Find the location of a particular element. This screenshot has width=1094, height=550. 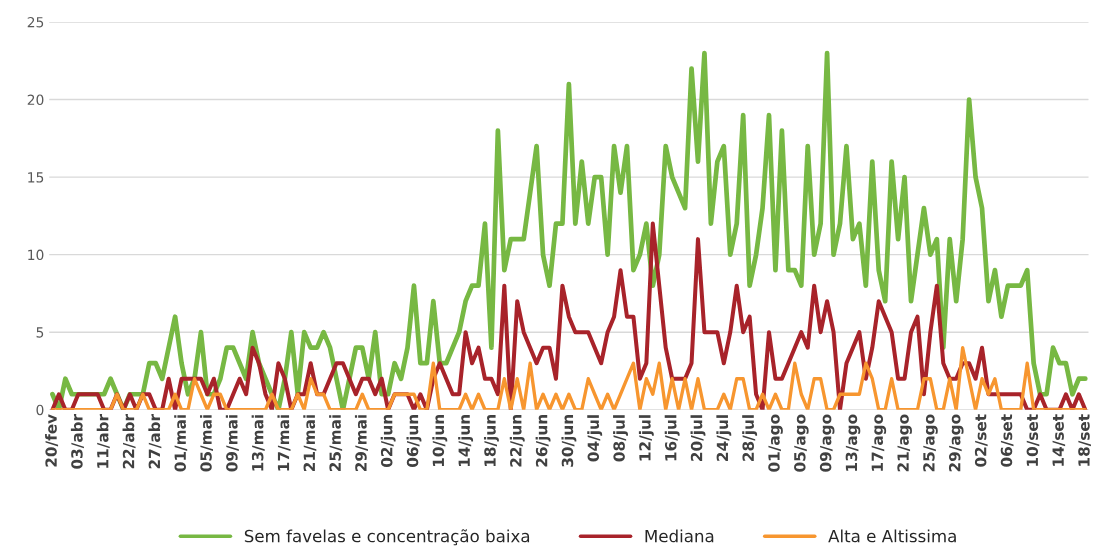

y-tick-label: 20 is located at coordinates (35, 100).